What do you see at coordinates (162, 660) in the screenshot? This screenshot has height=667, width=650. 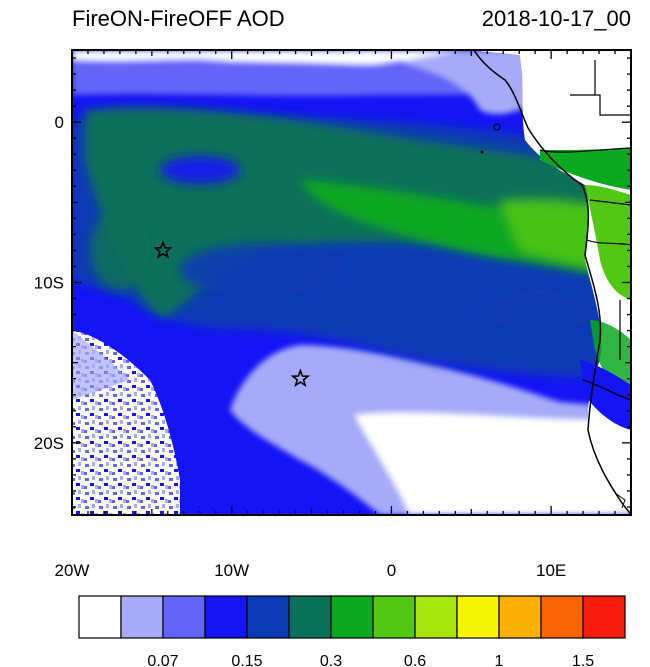 I see `colorbar-label: 0.07` at bounding box center [162, 660].